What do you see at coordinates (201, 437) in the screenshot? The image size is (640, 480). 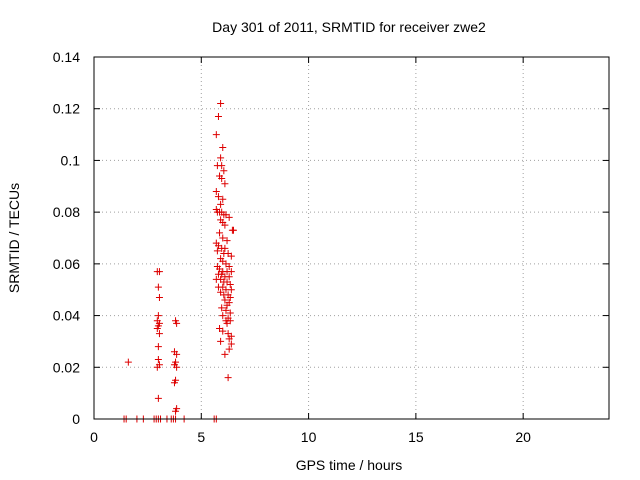 I see `x-tick-label: 5` at bounding box center [201, 437].